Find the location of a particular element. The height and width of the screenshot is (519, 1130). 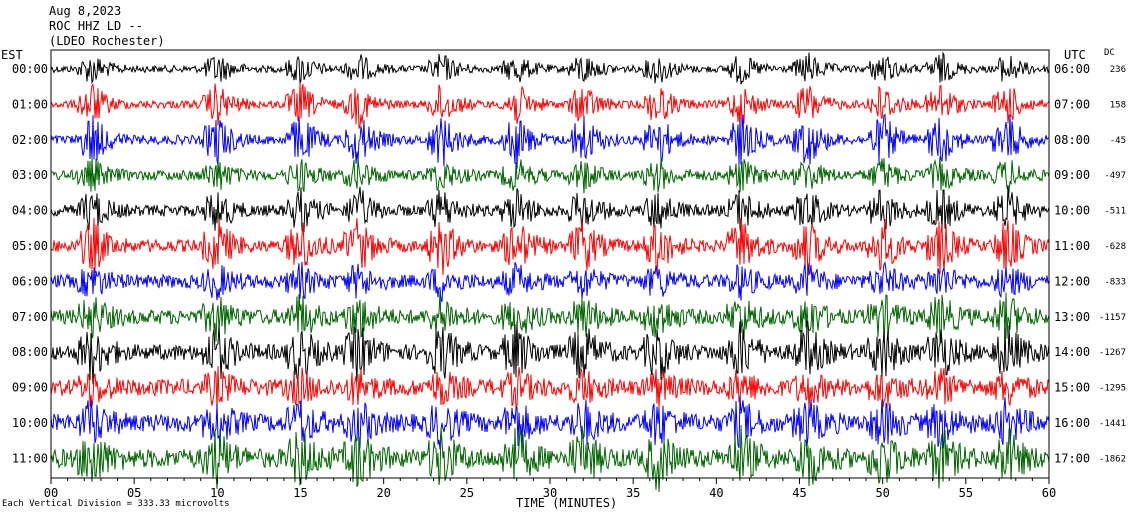

est-hour-label: 06:00 is located at coordinates (30, 281).